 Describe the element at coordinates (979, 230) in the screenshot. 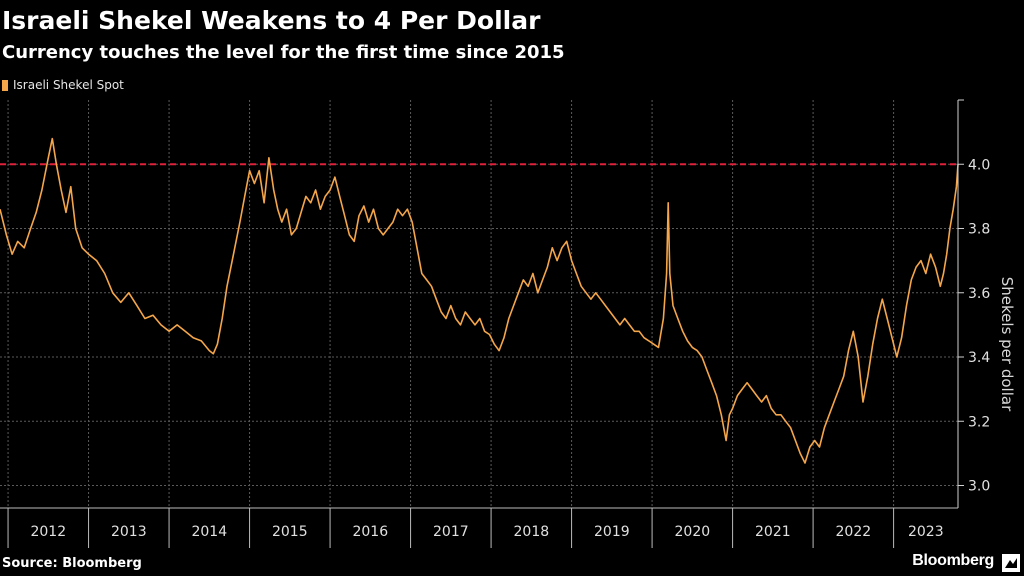

I see `y-tick-label: 3.8` at that location.